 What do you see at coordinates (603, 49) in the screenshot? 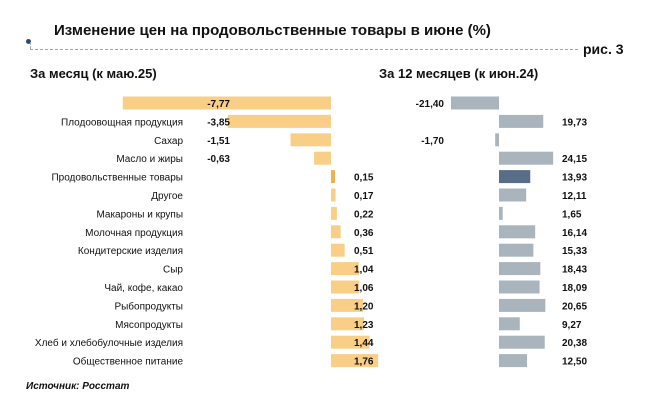
I see `figure-label: рис. 3` at bounding box center [603, 49].